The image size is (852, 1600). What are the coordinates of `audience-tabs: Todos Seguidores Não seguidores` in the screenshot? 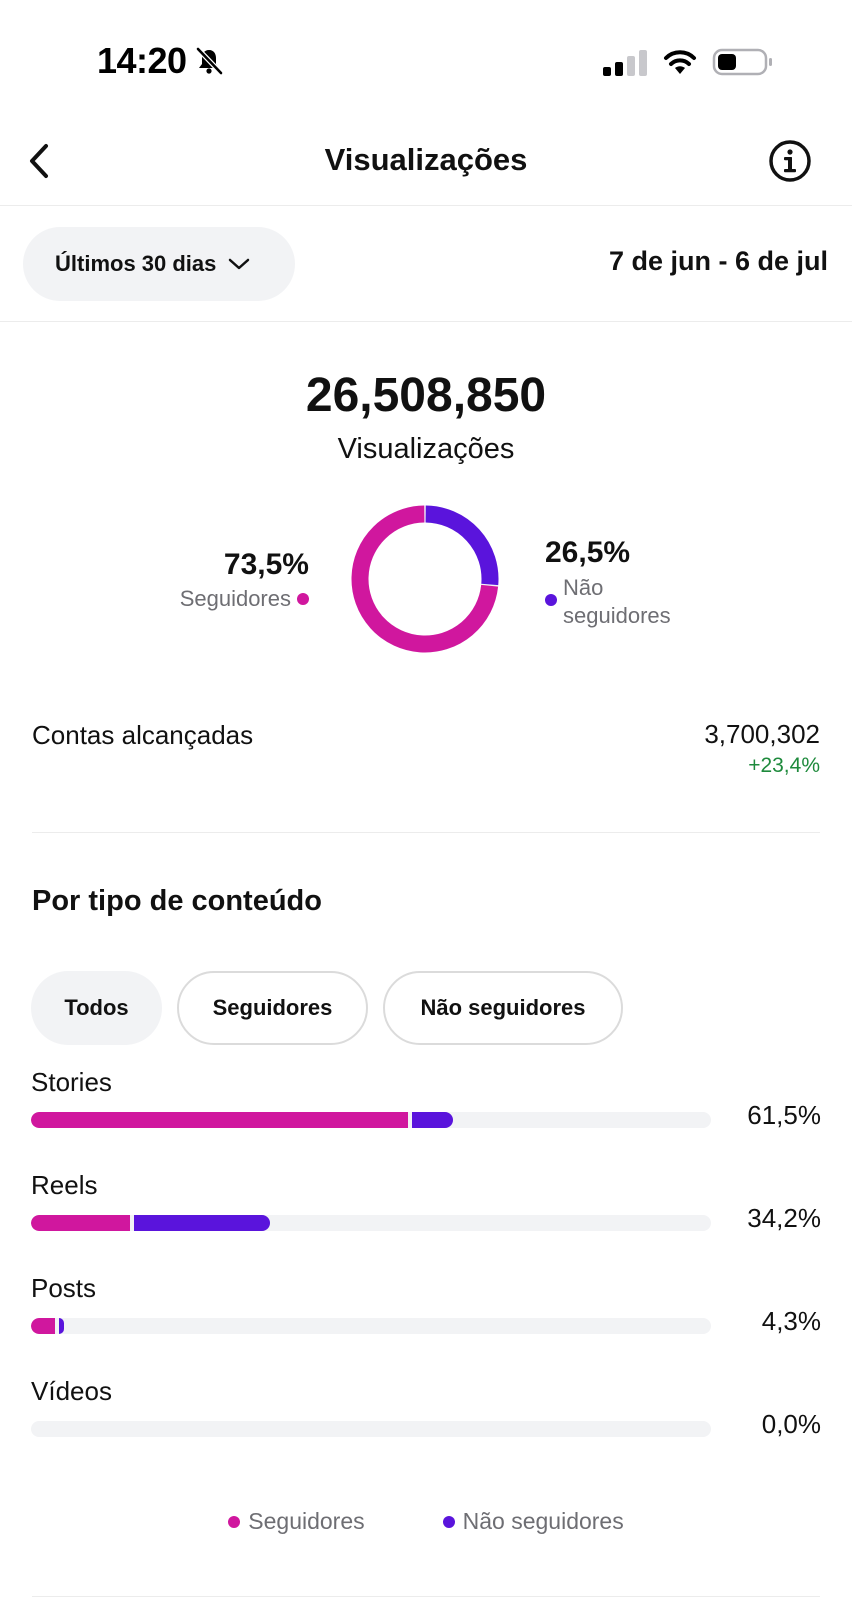 It's located at (327, 1008).